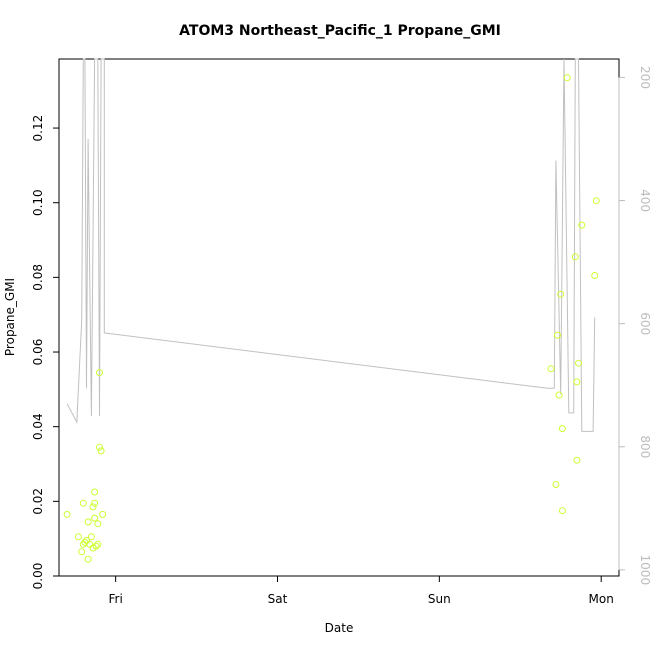 Image resolution: width=650 pixels, height=650 pixels. What do you see at coordinates (278, 599) in the screenshot?
I see `x-tick-label: Sat` at bounding box center [278, 599].